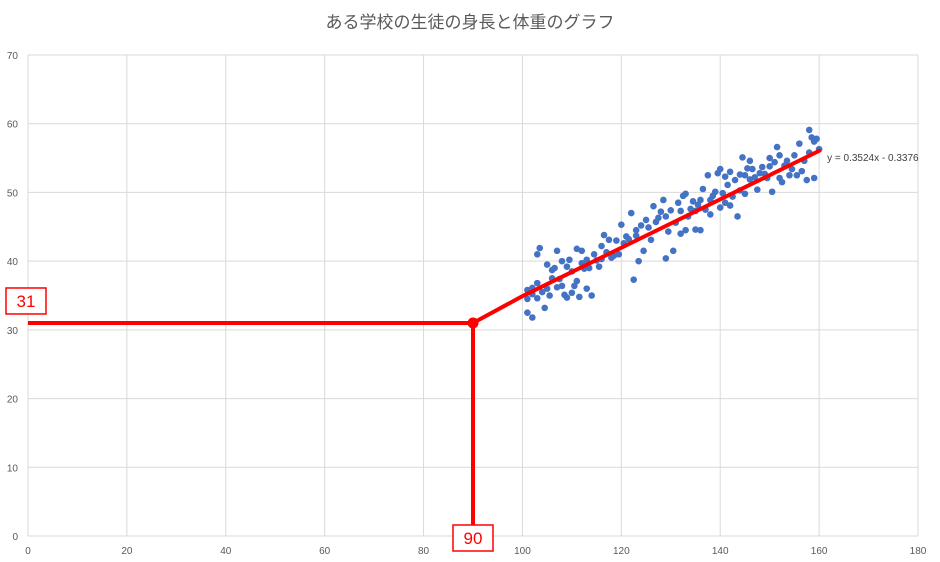 The width and height of the screenshot is (940, 562). What do you see at coordinates (819, 551) in the screenshot?
I see `x-tick-label: 160` at bounding box center [819, 551].